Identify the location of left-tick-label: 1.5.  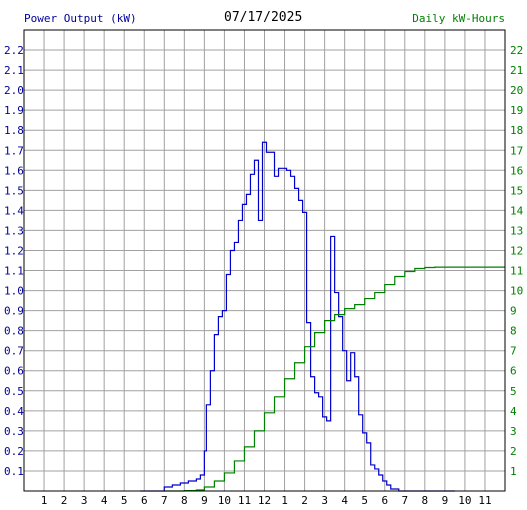
(14, 190).